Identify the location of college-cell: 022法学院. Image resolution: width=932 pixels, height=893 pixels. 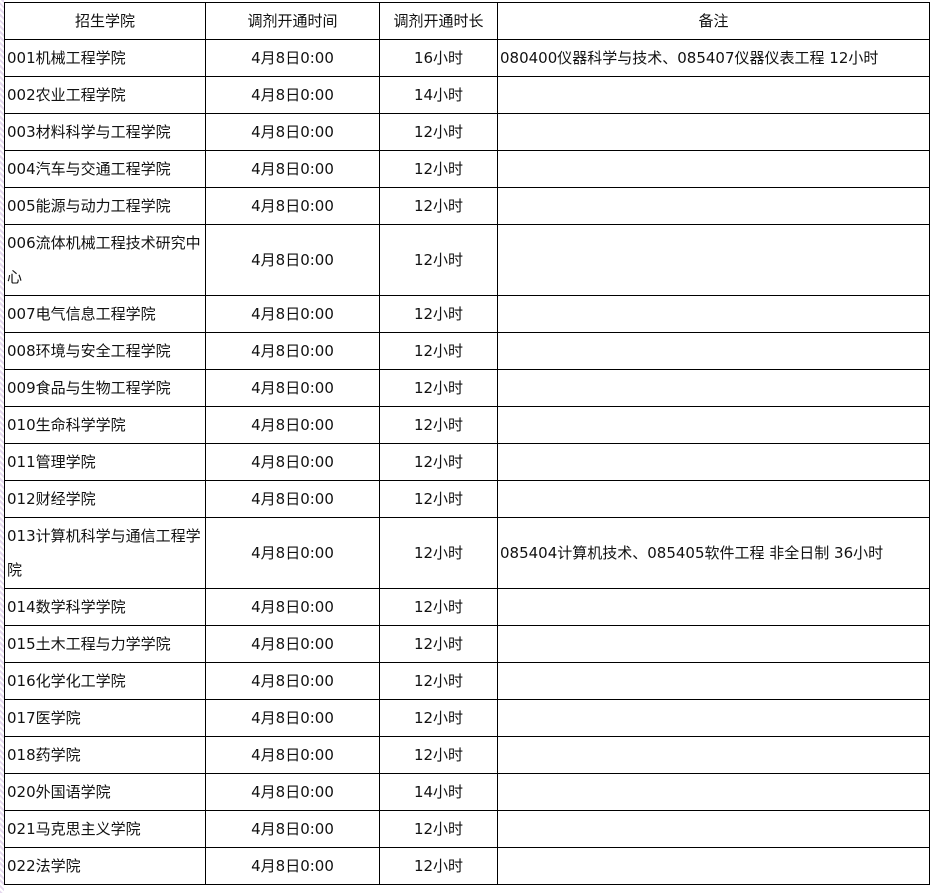
(105, 866).